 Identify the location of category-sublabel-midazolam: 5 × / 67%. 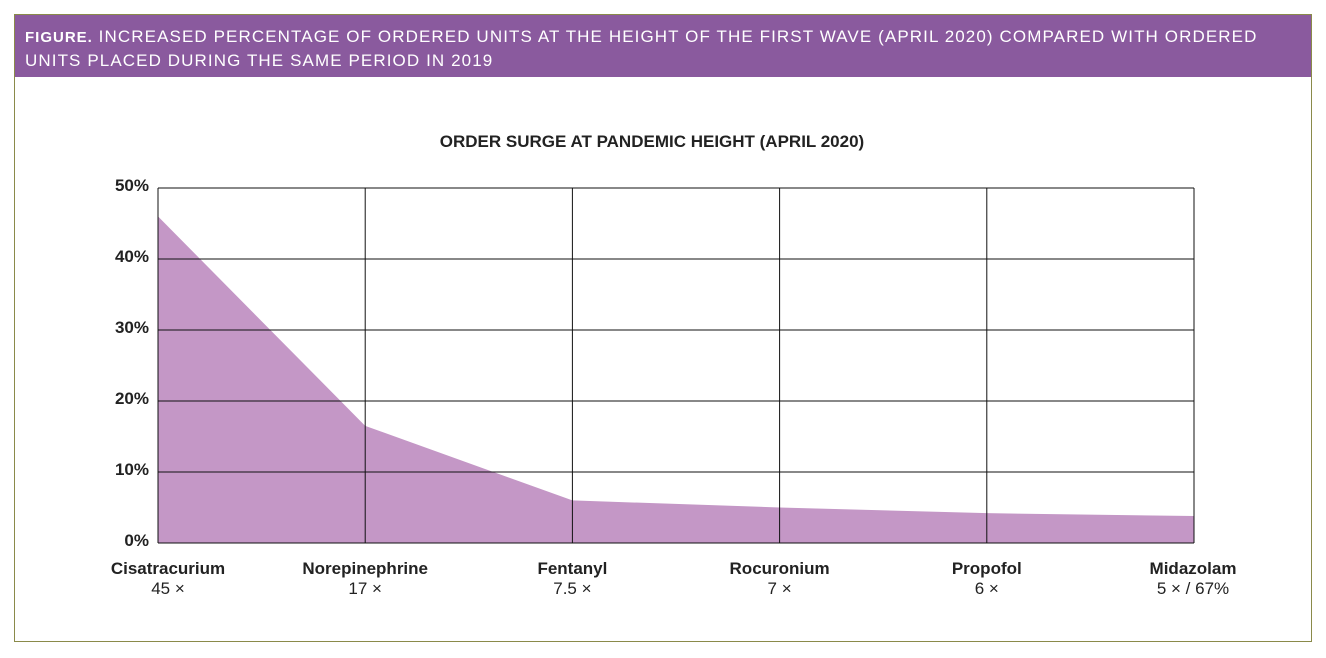
(1193, 588).